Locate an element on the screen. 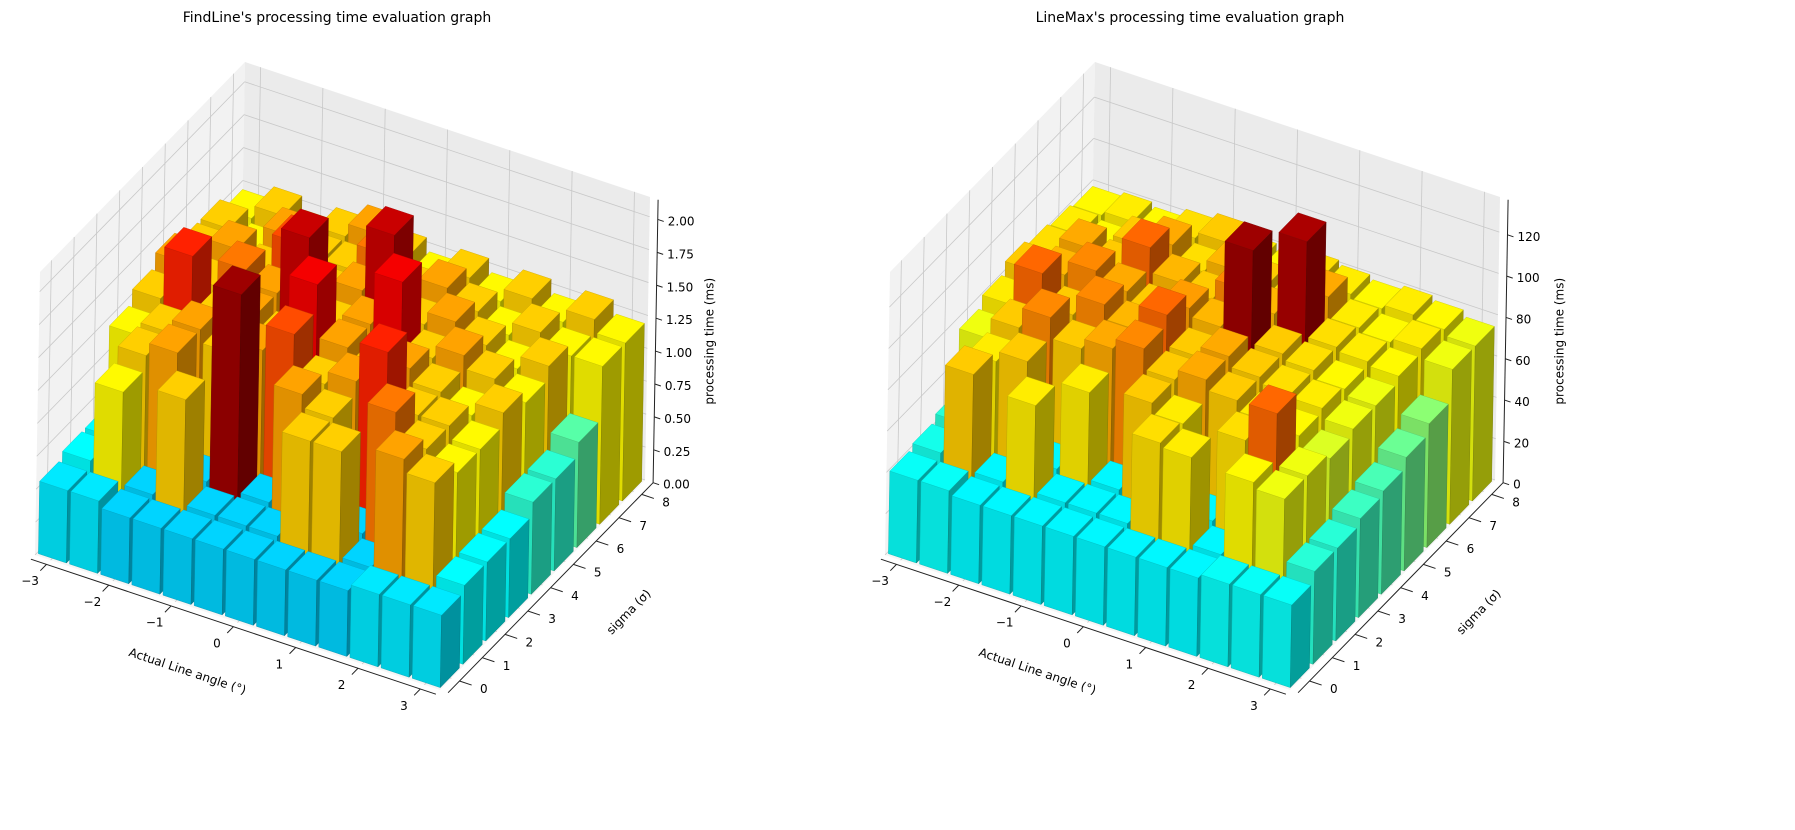  z-tick-label: 20 is located at coordinates (1521, 443).